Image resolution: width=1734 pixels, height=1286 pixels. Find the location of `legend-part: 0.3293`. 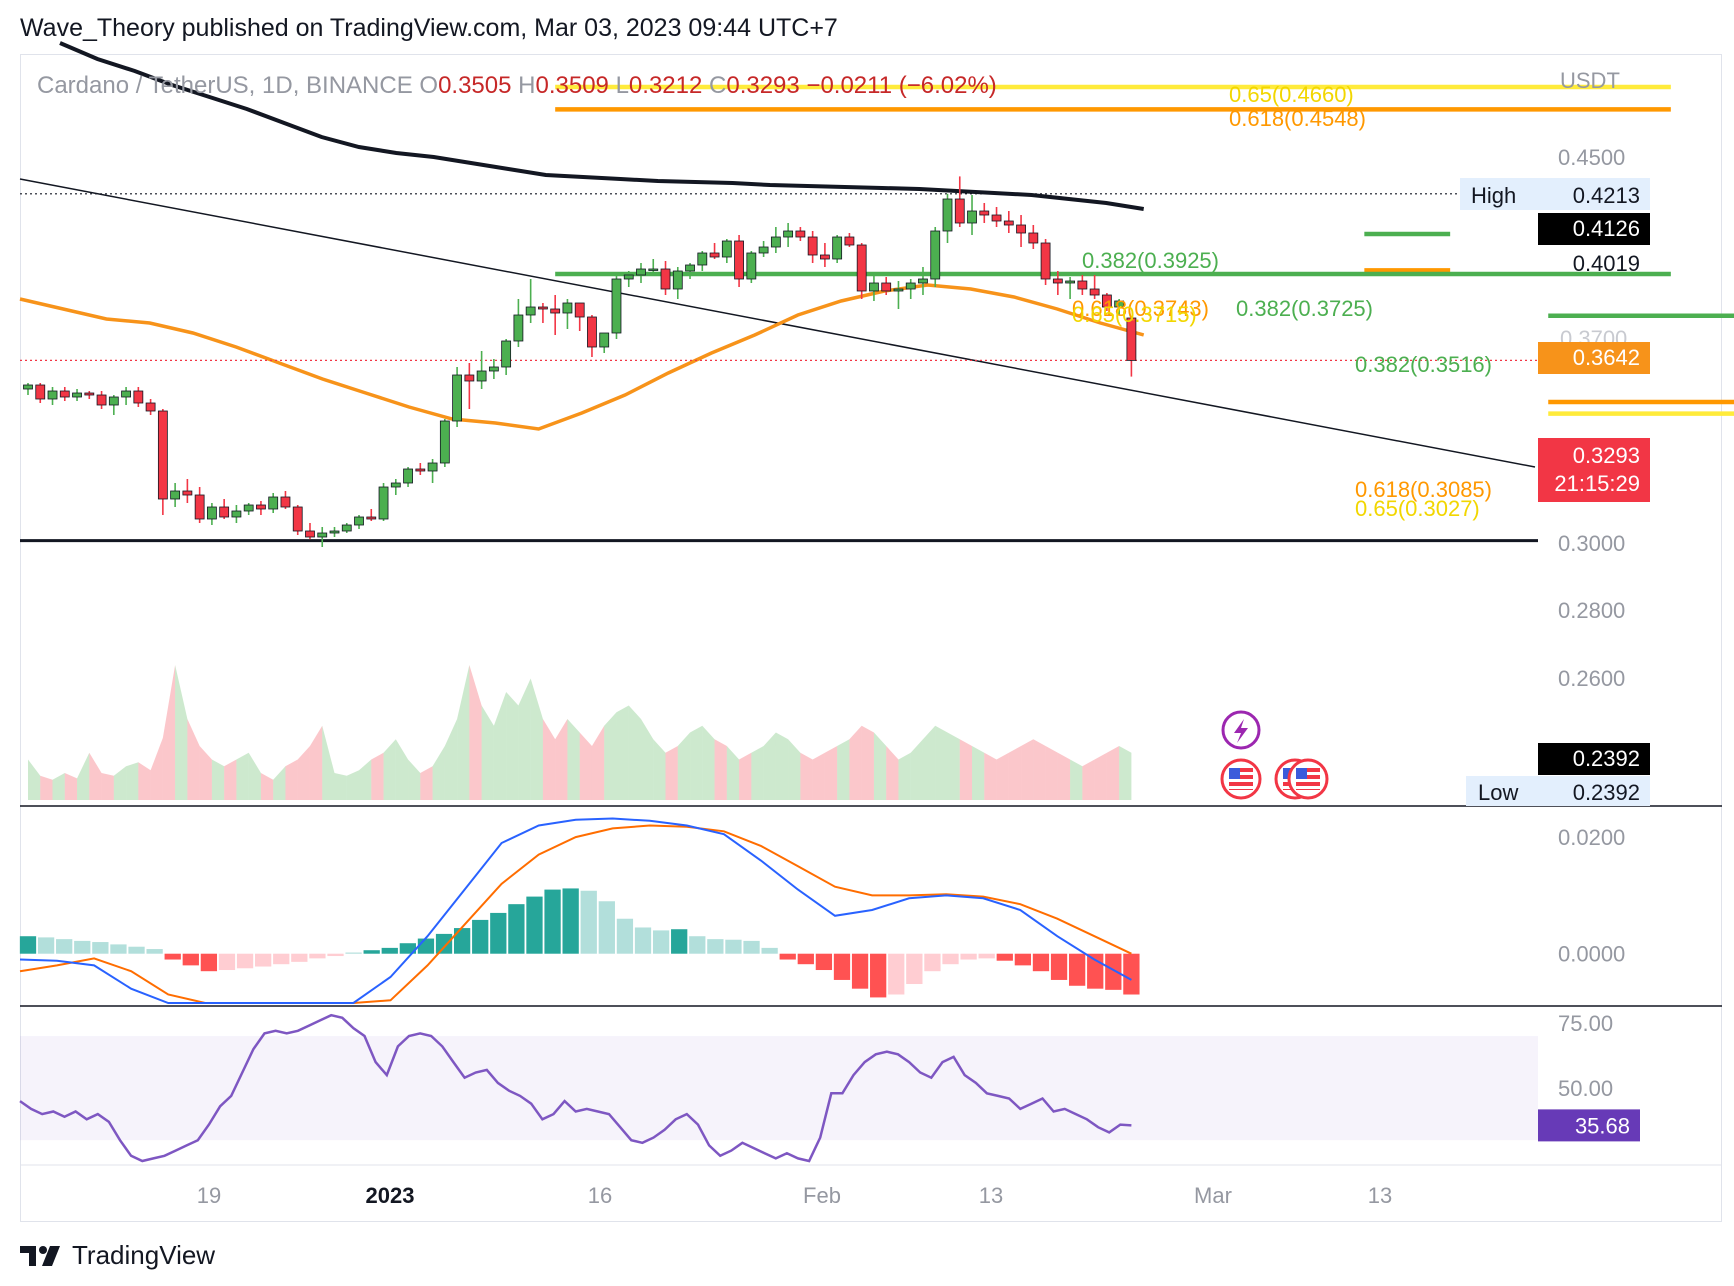

legend-part: 0.3293 is located at coordinates (762, 85).